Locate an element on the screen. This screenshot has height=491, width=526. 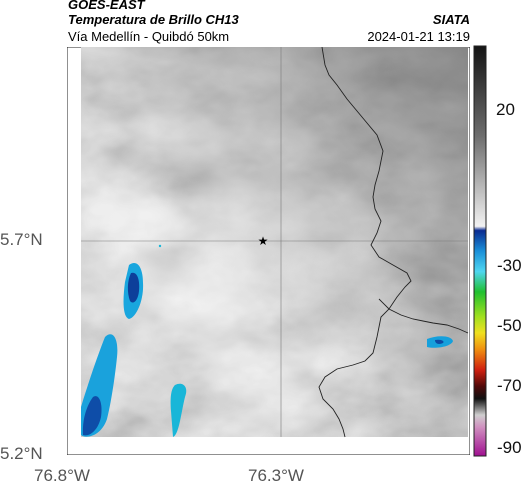
x-tick-label: 76.8°W is located at coordinates (62, 475).